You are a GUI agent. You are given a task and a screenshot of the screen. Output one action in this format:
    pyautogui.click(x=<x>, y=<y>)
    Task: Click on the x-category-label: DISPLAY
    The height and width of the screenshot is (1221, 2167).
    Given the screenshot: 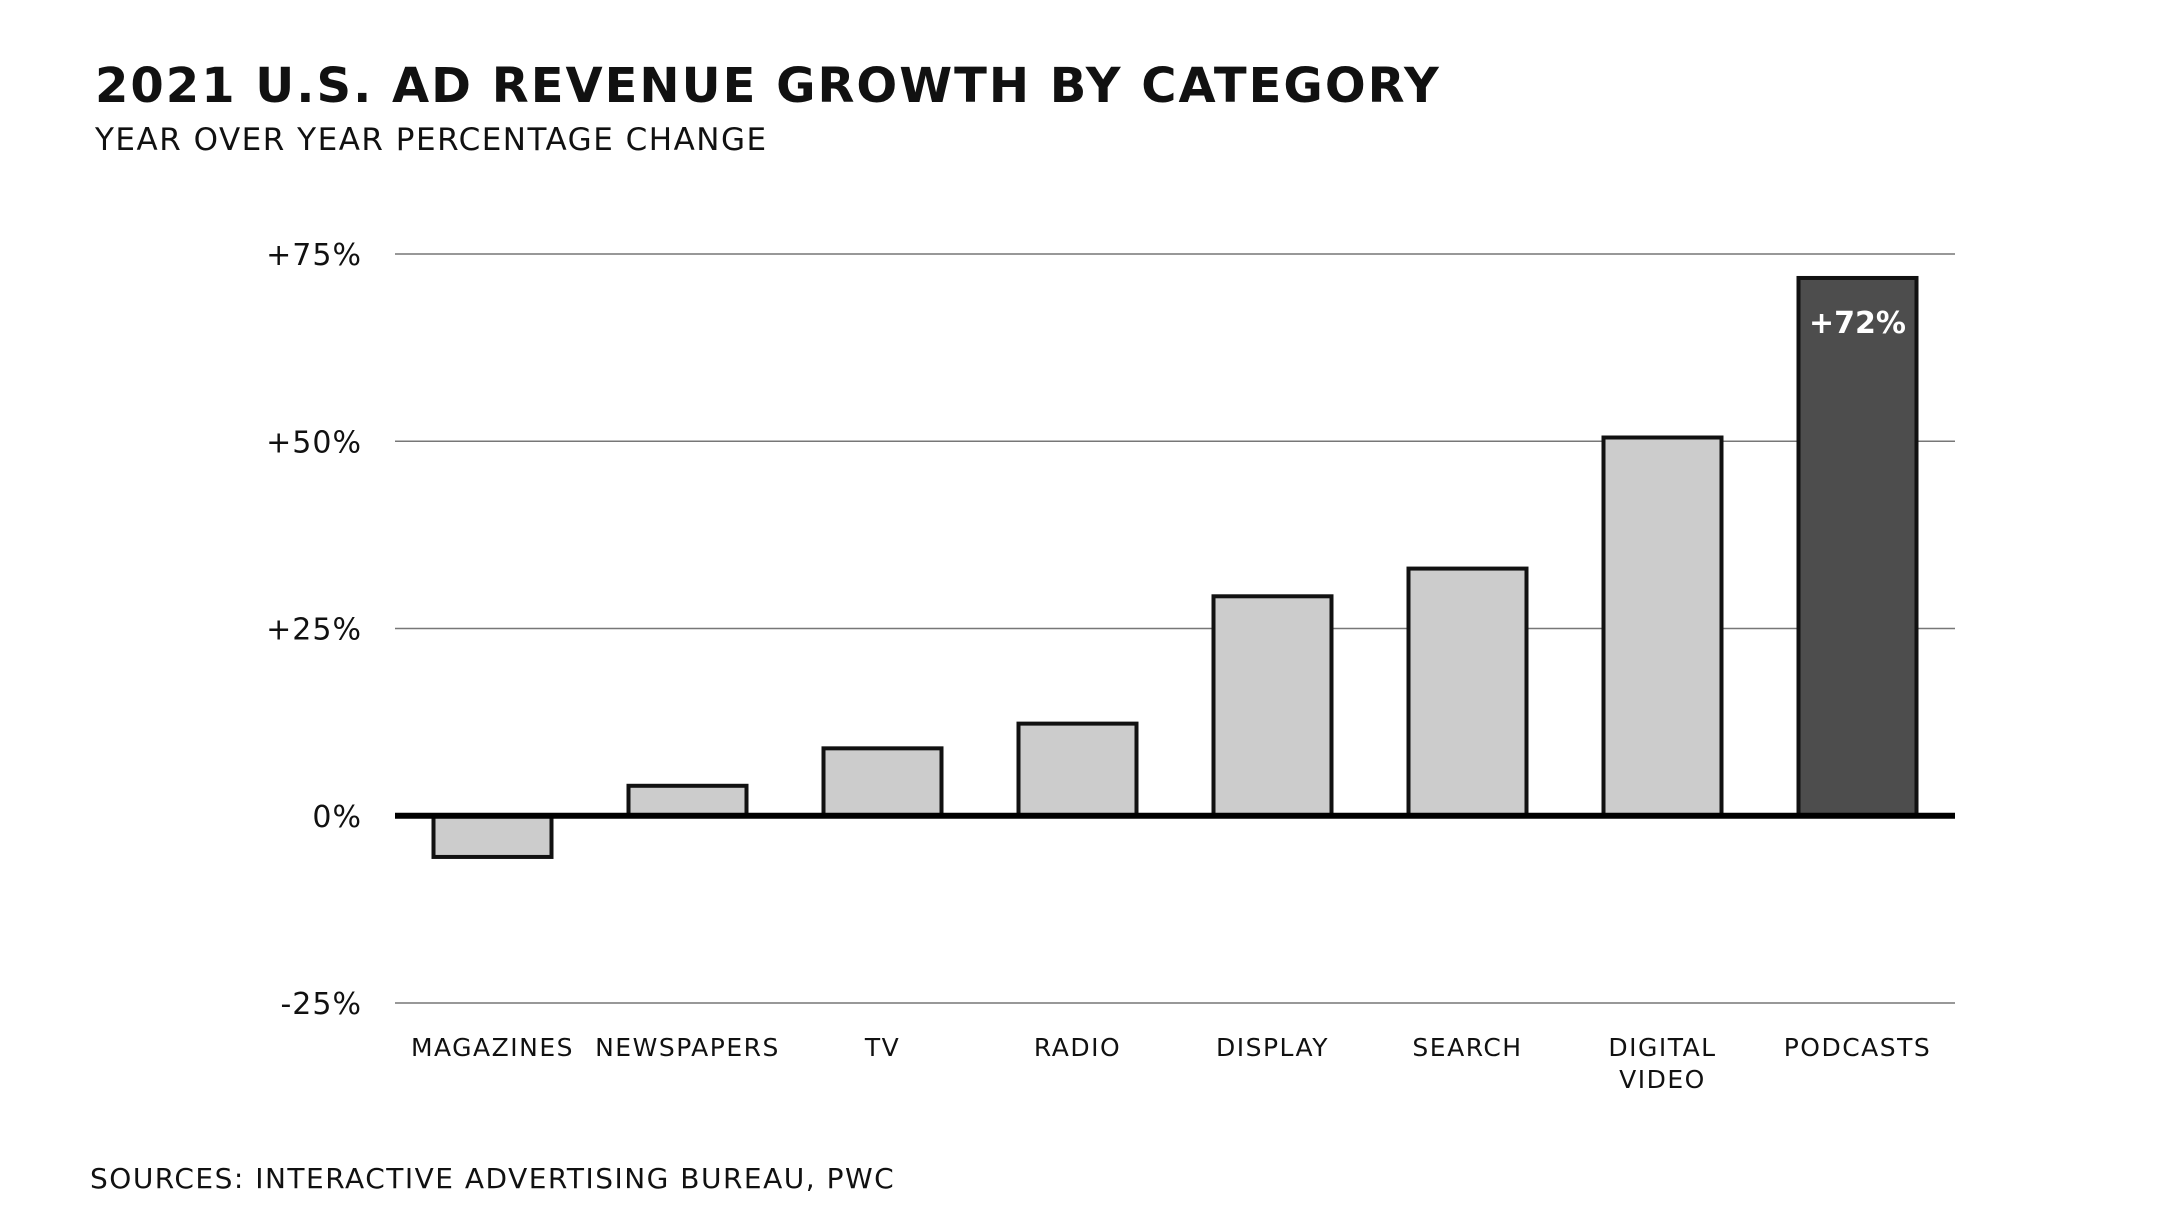 What is the action you would take?
    pyautogui.click(x=1272, y=1047)
    